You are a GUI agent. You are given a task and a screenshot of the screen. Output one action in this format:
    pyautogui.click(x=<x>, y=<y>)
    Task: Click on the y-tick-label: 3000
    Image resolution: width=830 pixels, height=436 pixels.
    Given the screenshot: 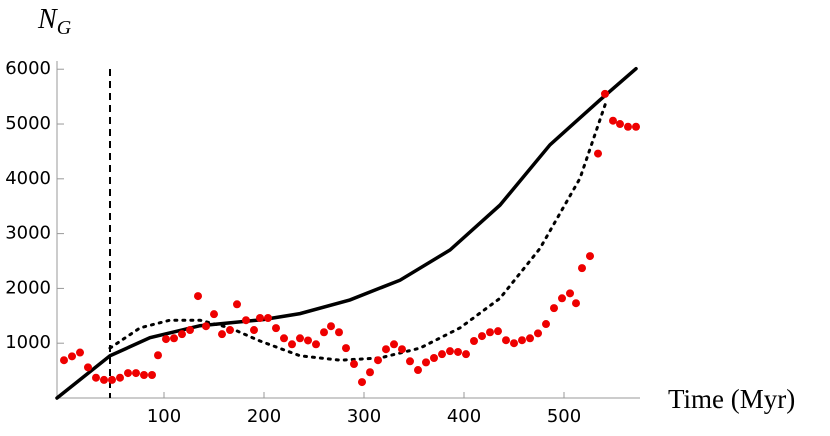 What is the action you would take?
    pyautogui.click(x=28, y=233)
    